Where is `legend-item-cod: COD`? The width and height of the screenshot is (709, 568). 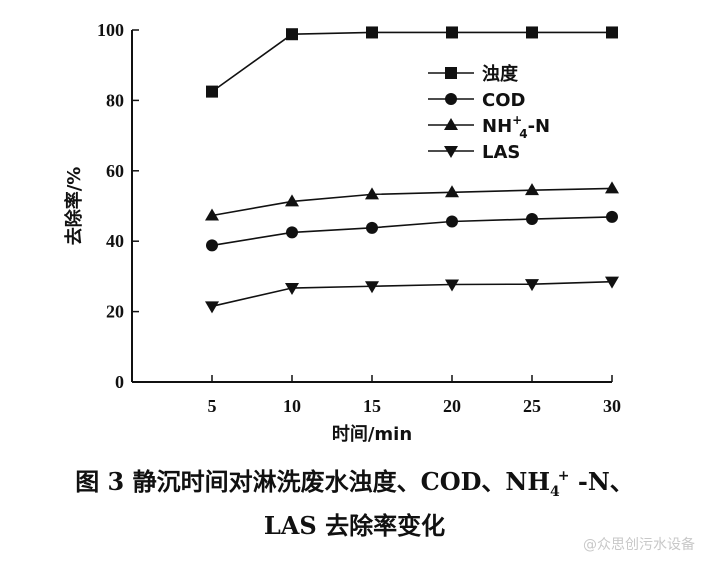 legend-item-cod: COD is located at coordinates (476, 100).